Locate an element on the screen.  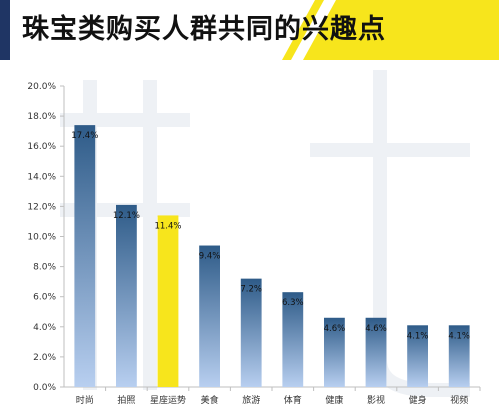
y-tick-label: 20.0% is located at coordinates (41, 87).